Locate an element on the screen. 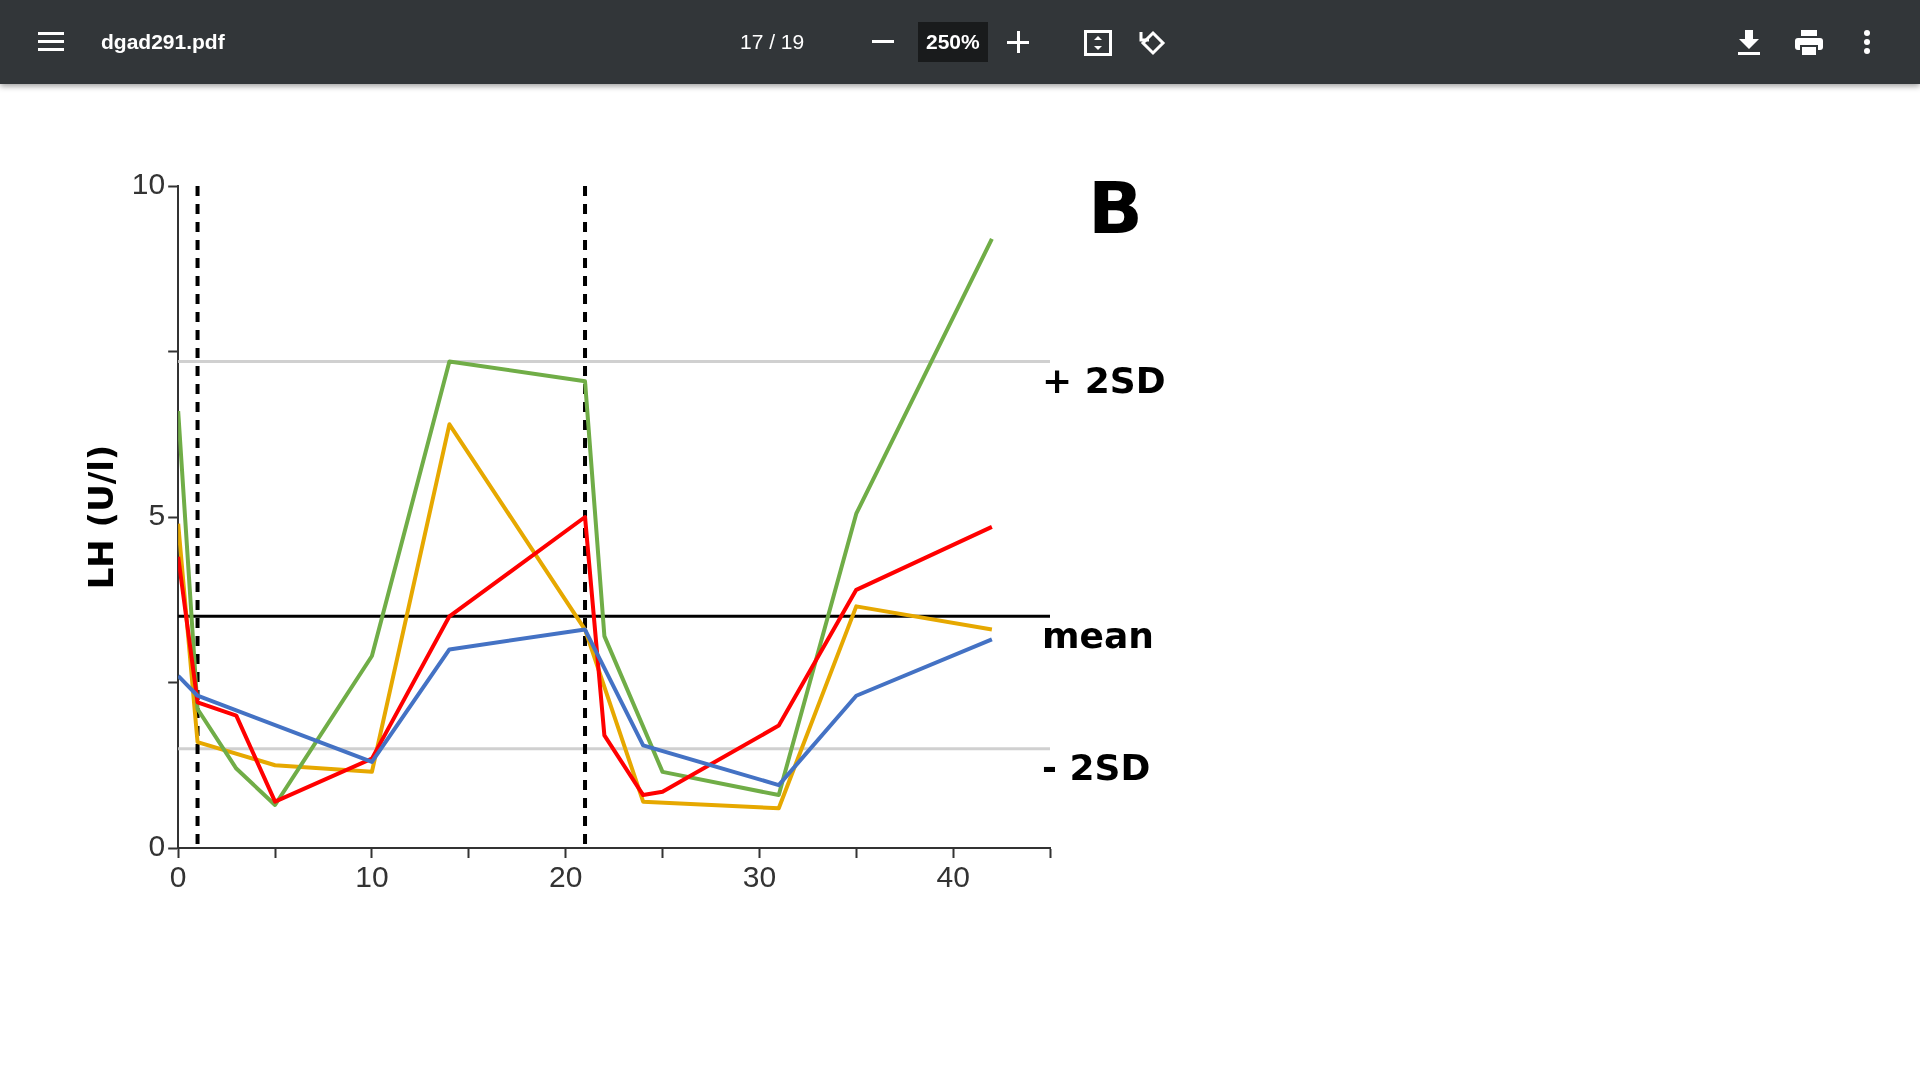  ref-line-label: + 2SD is located at coordinates (1104, 380).